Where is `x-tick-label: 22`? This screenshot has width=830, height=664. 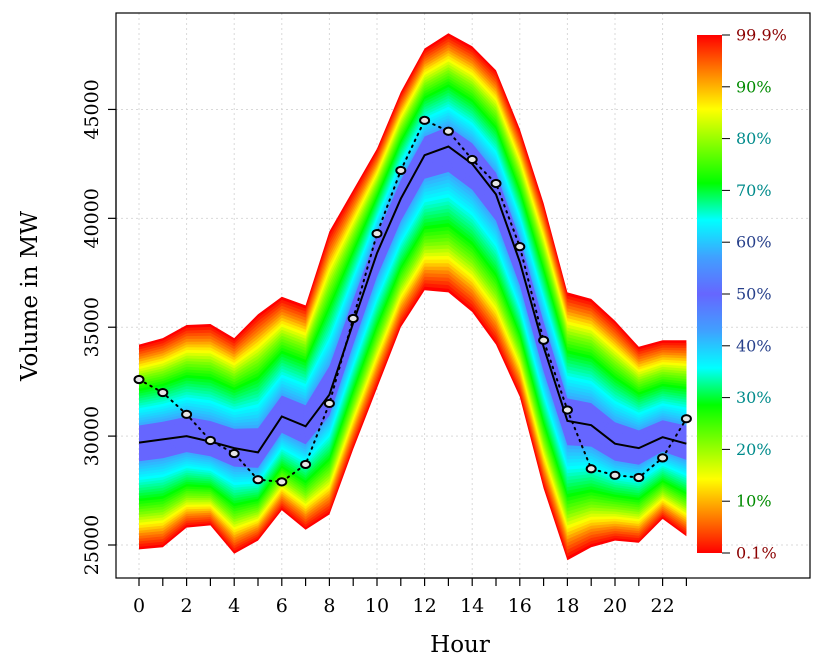
x-tick-label: 22 is located at coordinates (663, 606).